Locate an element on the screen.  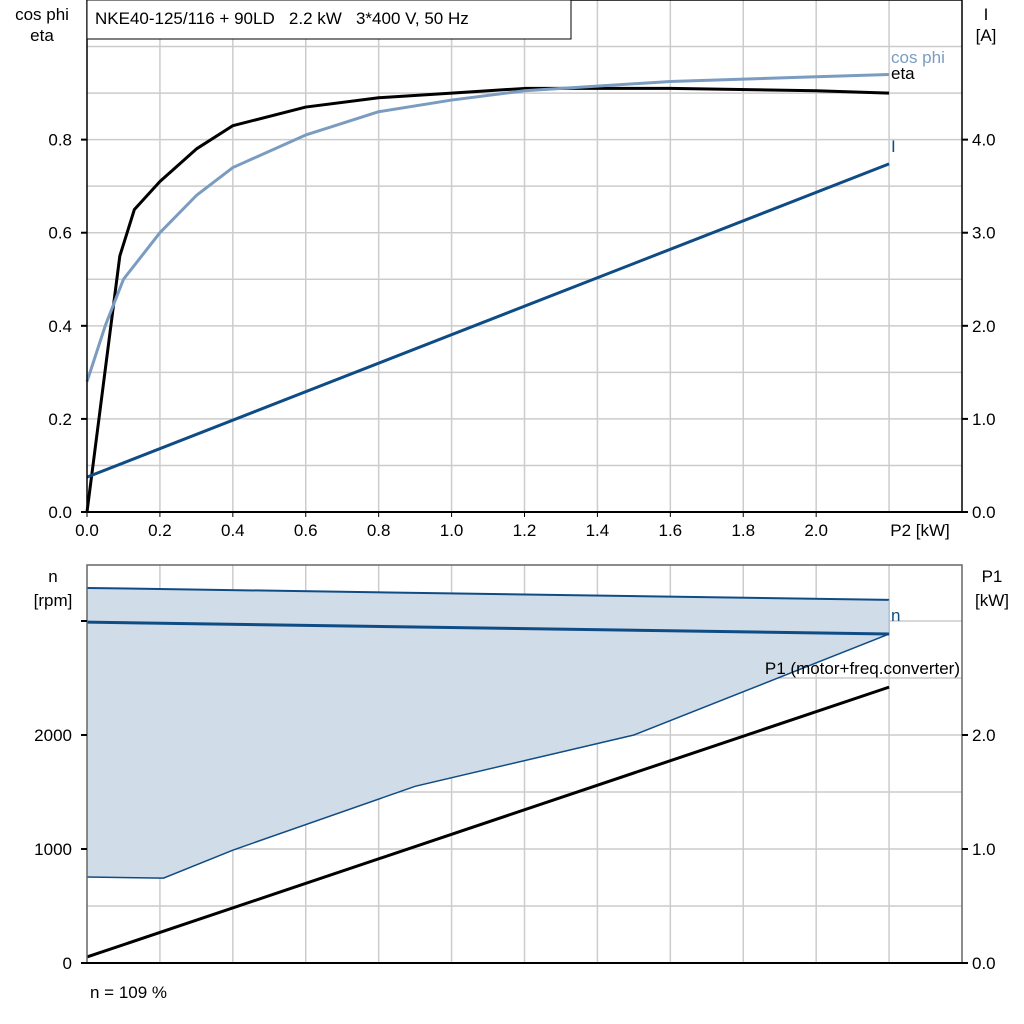
y-left-label-eta: eta is located at coordinates (42, 35).